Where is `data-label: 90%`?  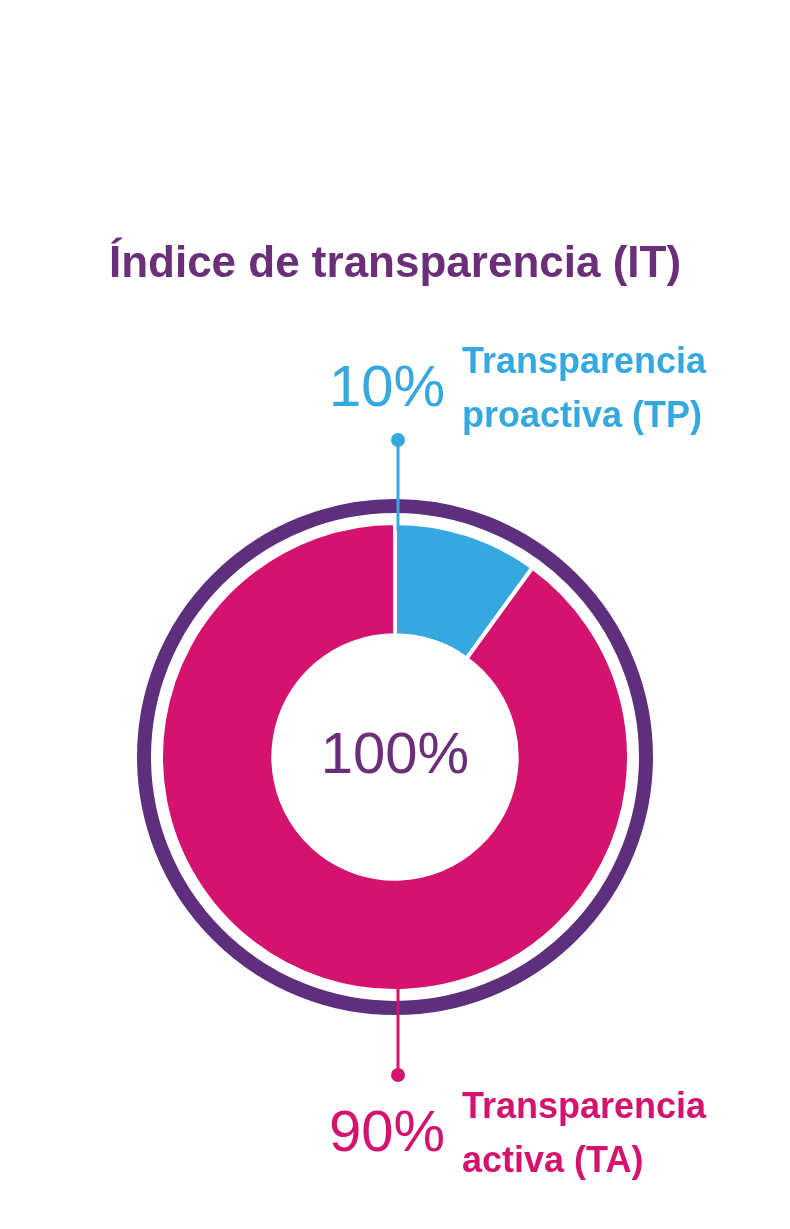 data-label: 90% is located at coordinates (386, 1130).